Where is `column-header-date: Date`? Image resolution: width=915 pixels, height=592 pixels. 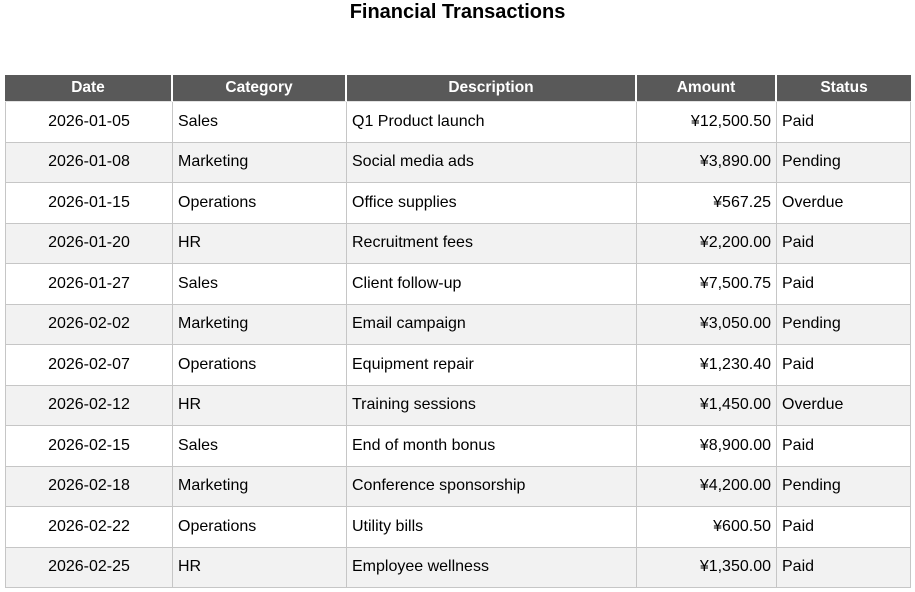 column-header-date: Date is located at coordinates (89, 88).